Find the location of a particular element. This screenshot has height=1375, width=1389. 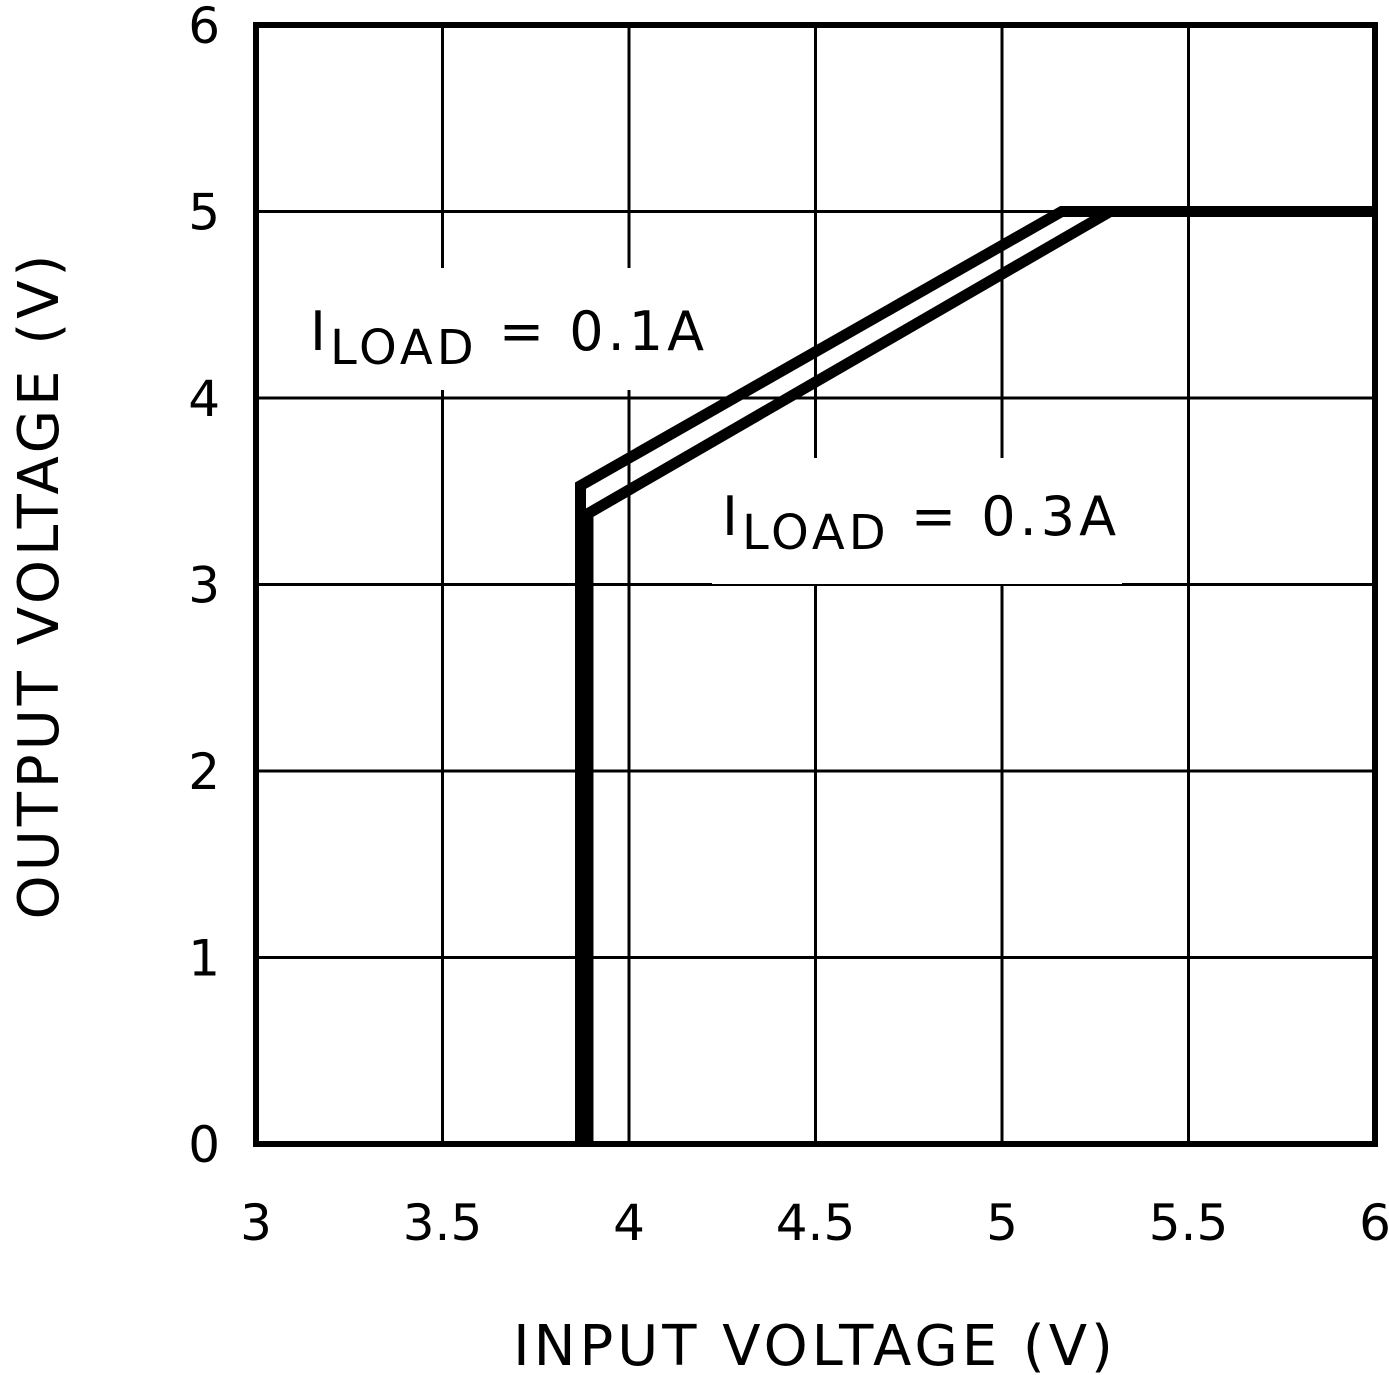

series-label-0.3a: ILOAD = 0.3A is located at coordinates (921, 523).